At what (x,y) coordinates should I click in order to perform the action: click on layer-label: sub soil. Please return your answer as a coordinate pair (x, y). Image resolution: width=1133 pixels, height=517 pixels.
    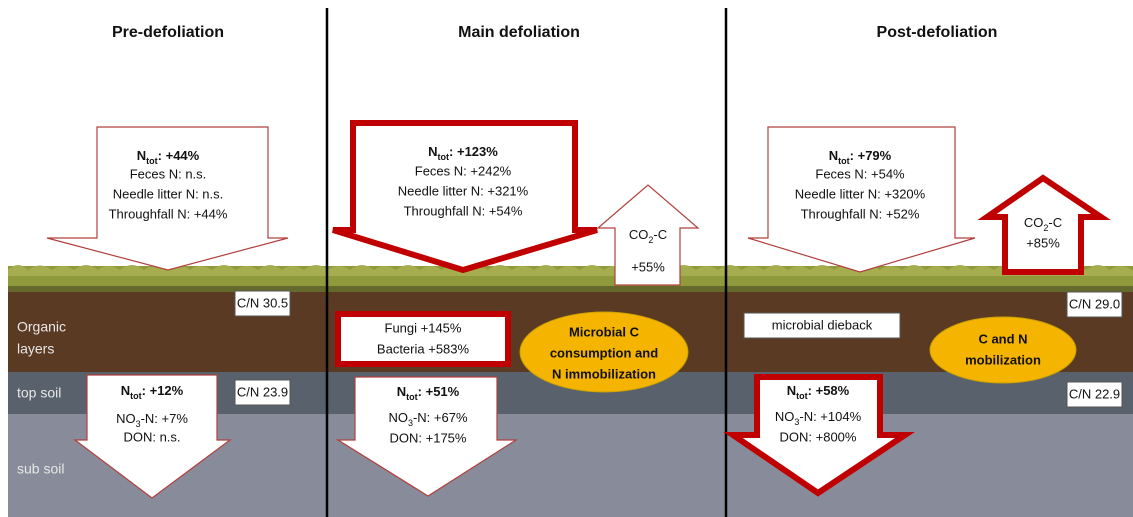
    Looking at the image, I should click on (40, 469).